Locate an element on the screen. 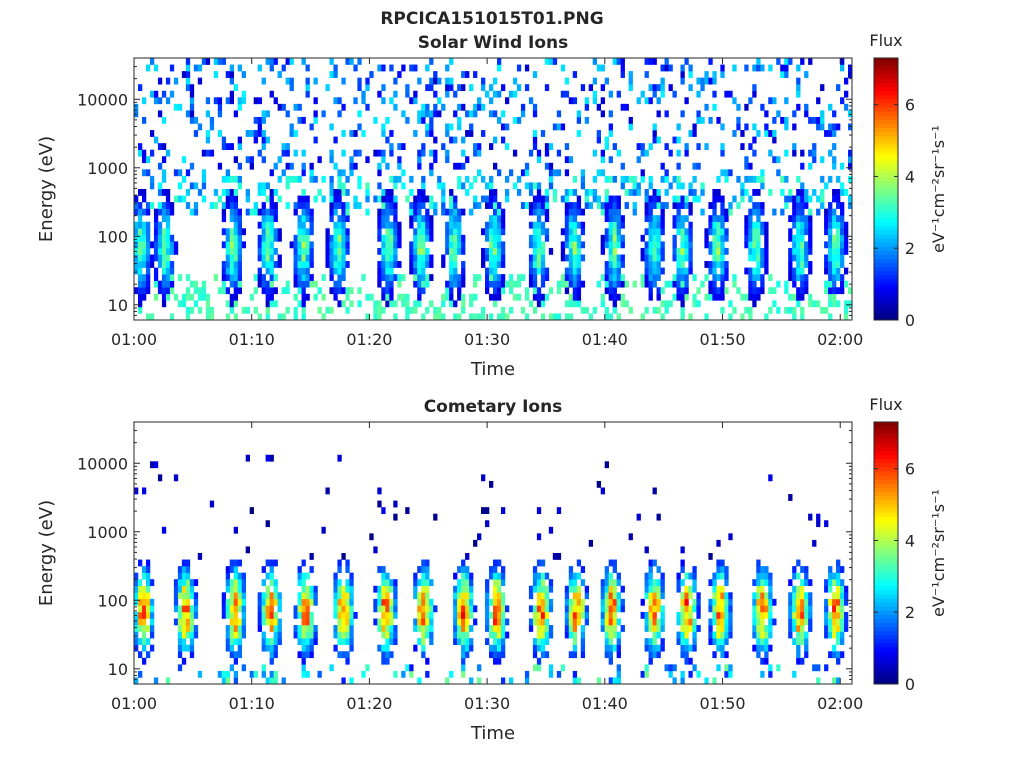  y-tick-label: 10000 is located at coordinates (102, 99).